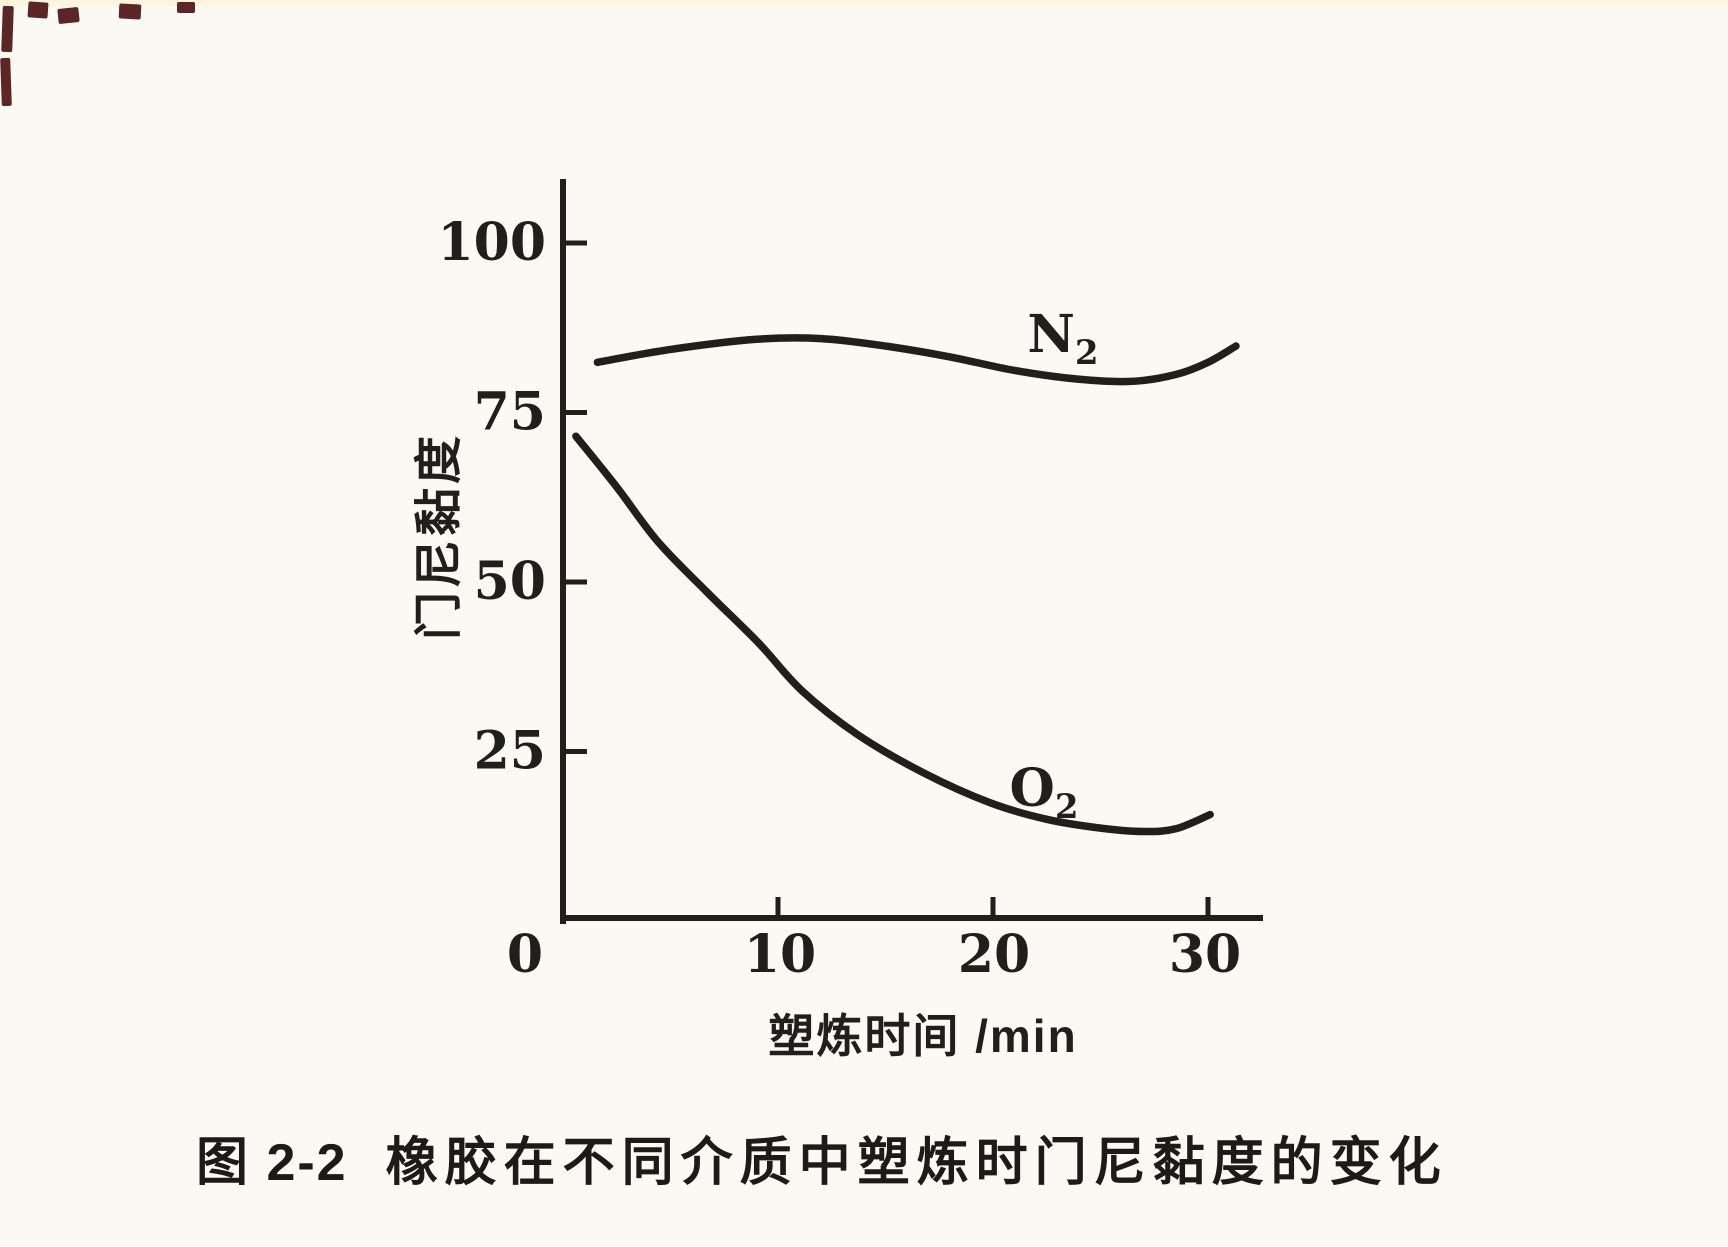  Describe the element at coordinates (916, 360) in the screenshot. I see `n2-curve` at that location.